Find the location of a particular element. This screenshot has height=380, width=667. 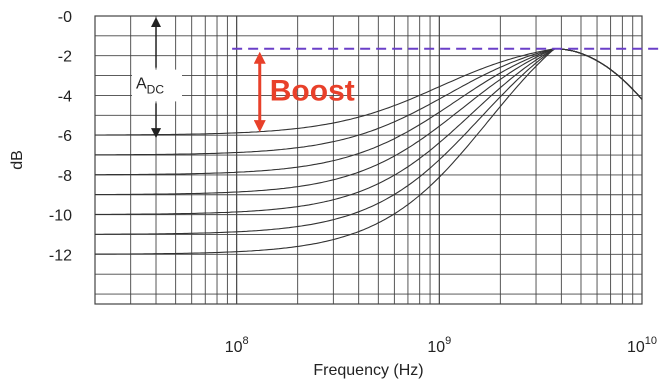

x-axis-label: Frequency (Hz) is located at coordinates (368, 370).